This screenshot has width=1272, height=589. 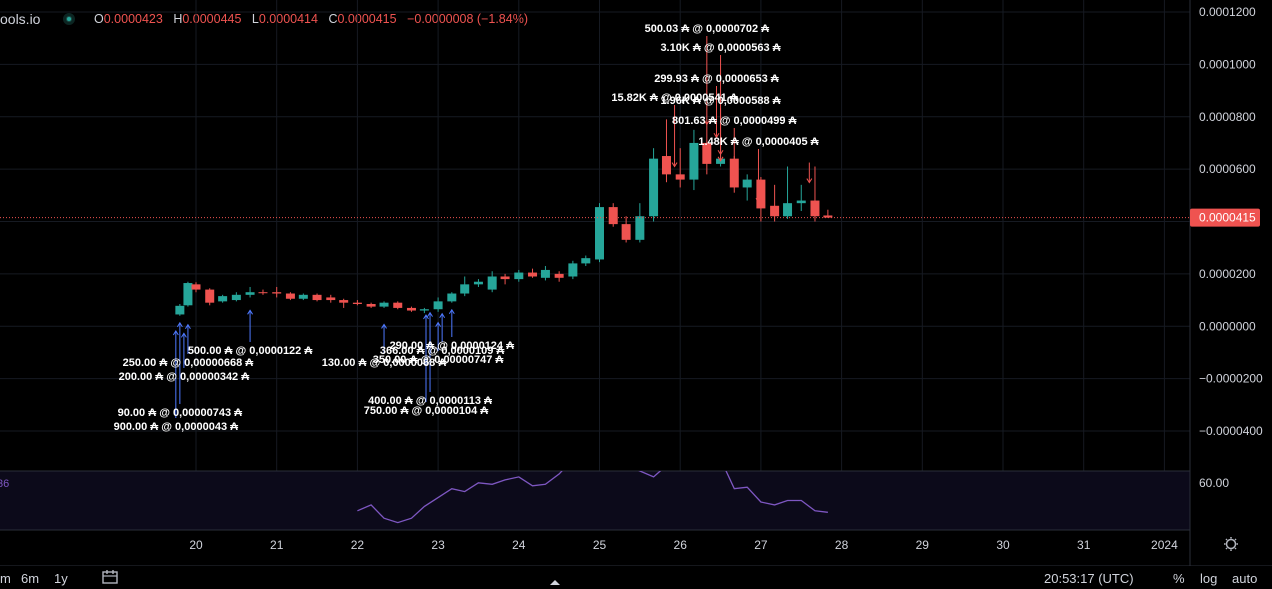 I want to click on time-axis: 20 21 22 23 24 25 26 27 28 29 30 31 2024, so click(x=636, y=552).